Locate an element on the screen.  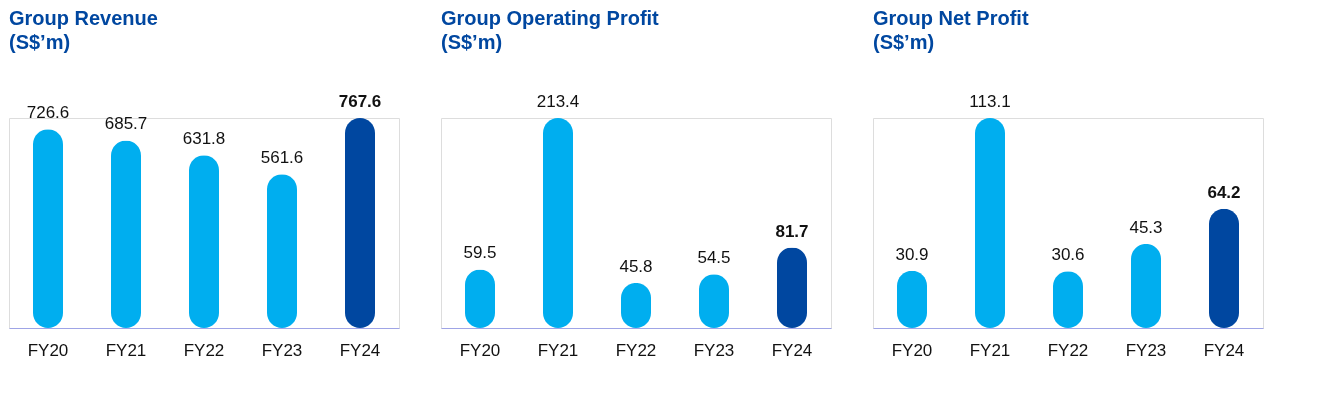
chart-title: Group Net Profit (S$’m) is located at coordinates (951, 30).